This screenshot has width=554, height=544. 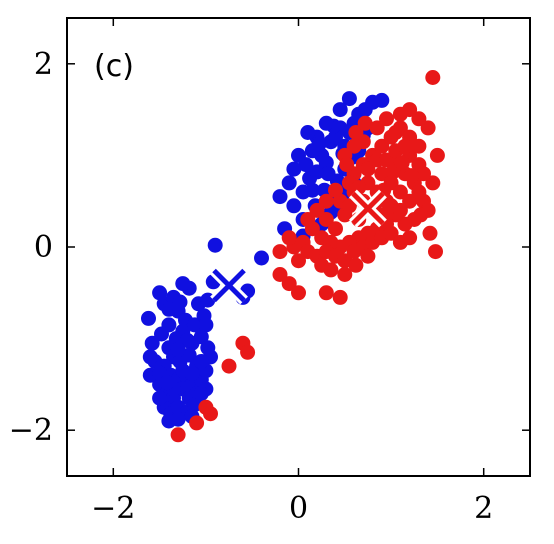 I want to click on x-tick-label: 0, so click(x=298, y=508).